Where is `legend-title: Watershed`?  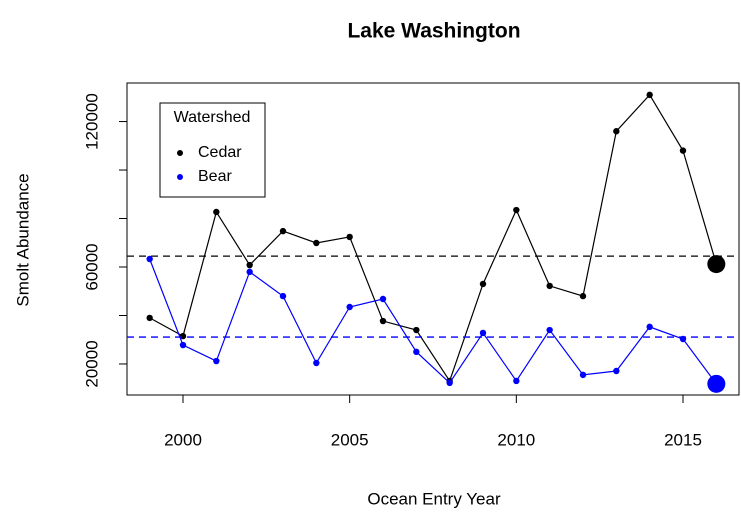
legend-title: Watershed is located at coordinates (212, 117).